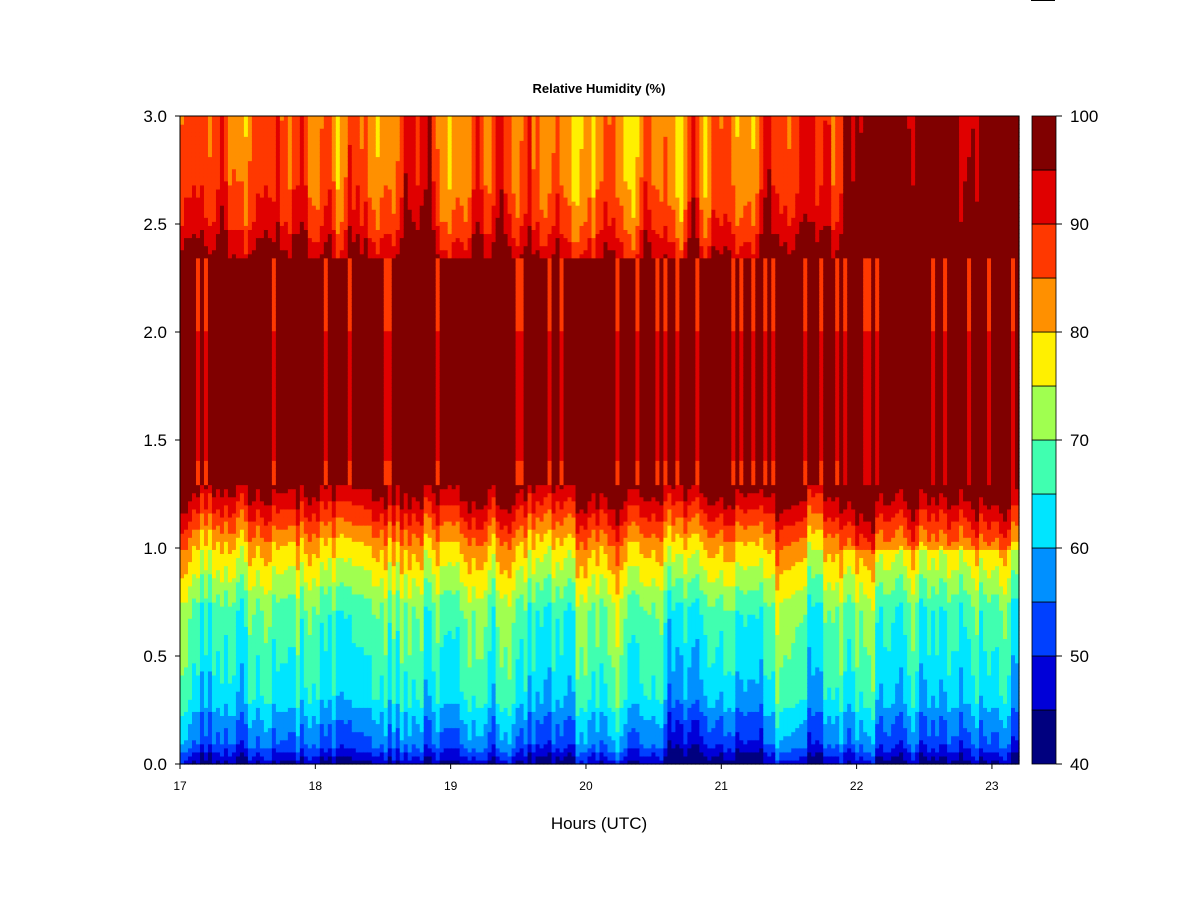  Describe the element at coordinates (1079, 440) in the screenshot. I see `colorbar-tick-label: 70` at that location.